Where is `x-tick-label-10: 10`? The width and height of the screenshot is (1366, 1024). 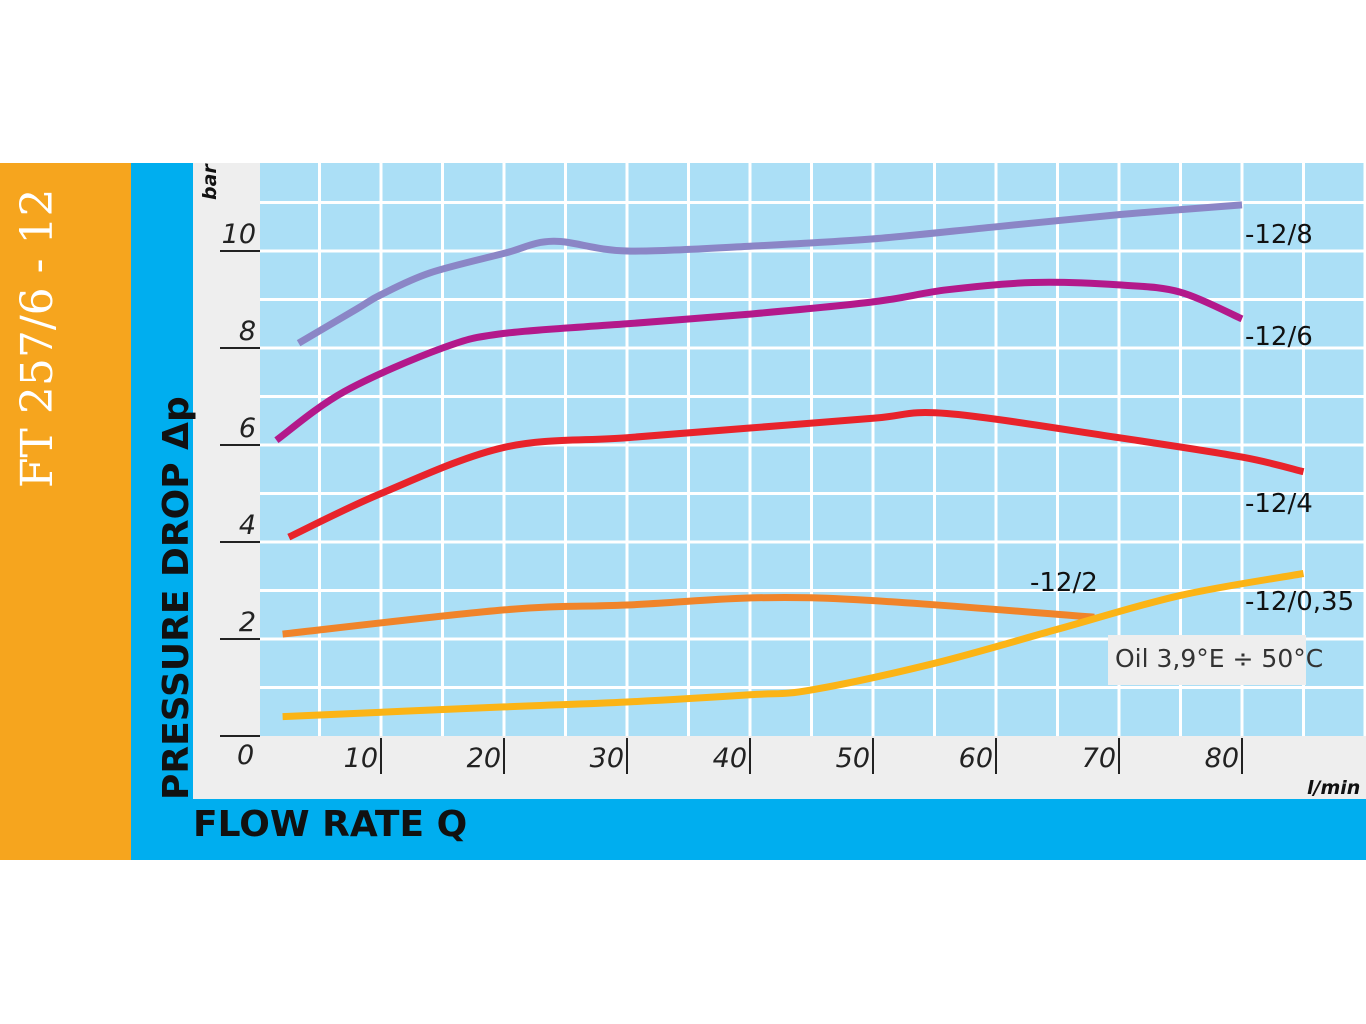
x-tick-label-10: 10 is located at coordinates (361, 758).